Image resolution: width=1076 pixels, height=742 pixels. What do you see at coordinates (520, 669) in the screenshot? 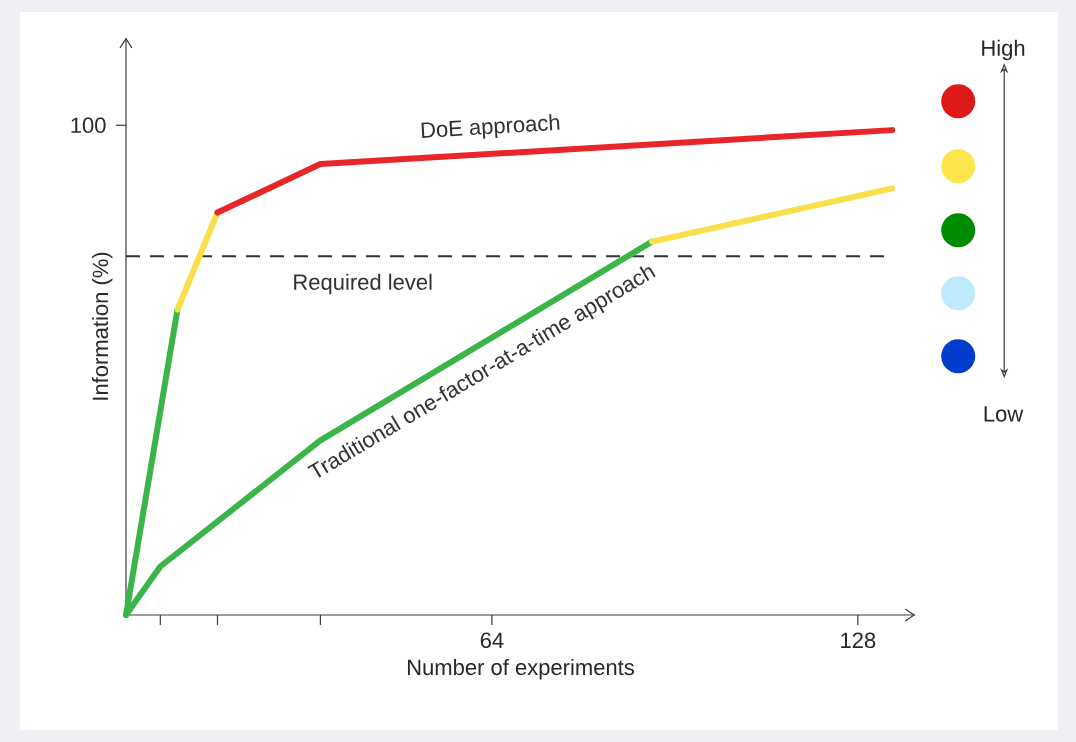
I see `x-axis-title: Number of experiments` at bounding box center [520, 669].